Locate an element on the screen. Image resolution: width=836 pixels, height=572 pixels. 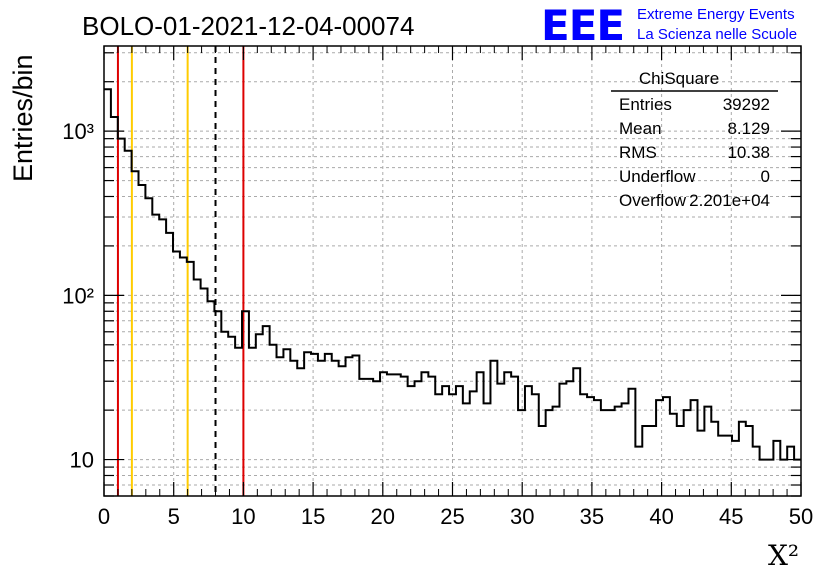
x-tick-label: 35 is located at coordinates (592, 516).